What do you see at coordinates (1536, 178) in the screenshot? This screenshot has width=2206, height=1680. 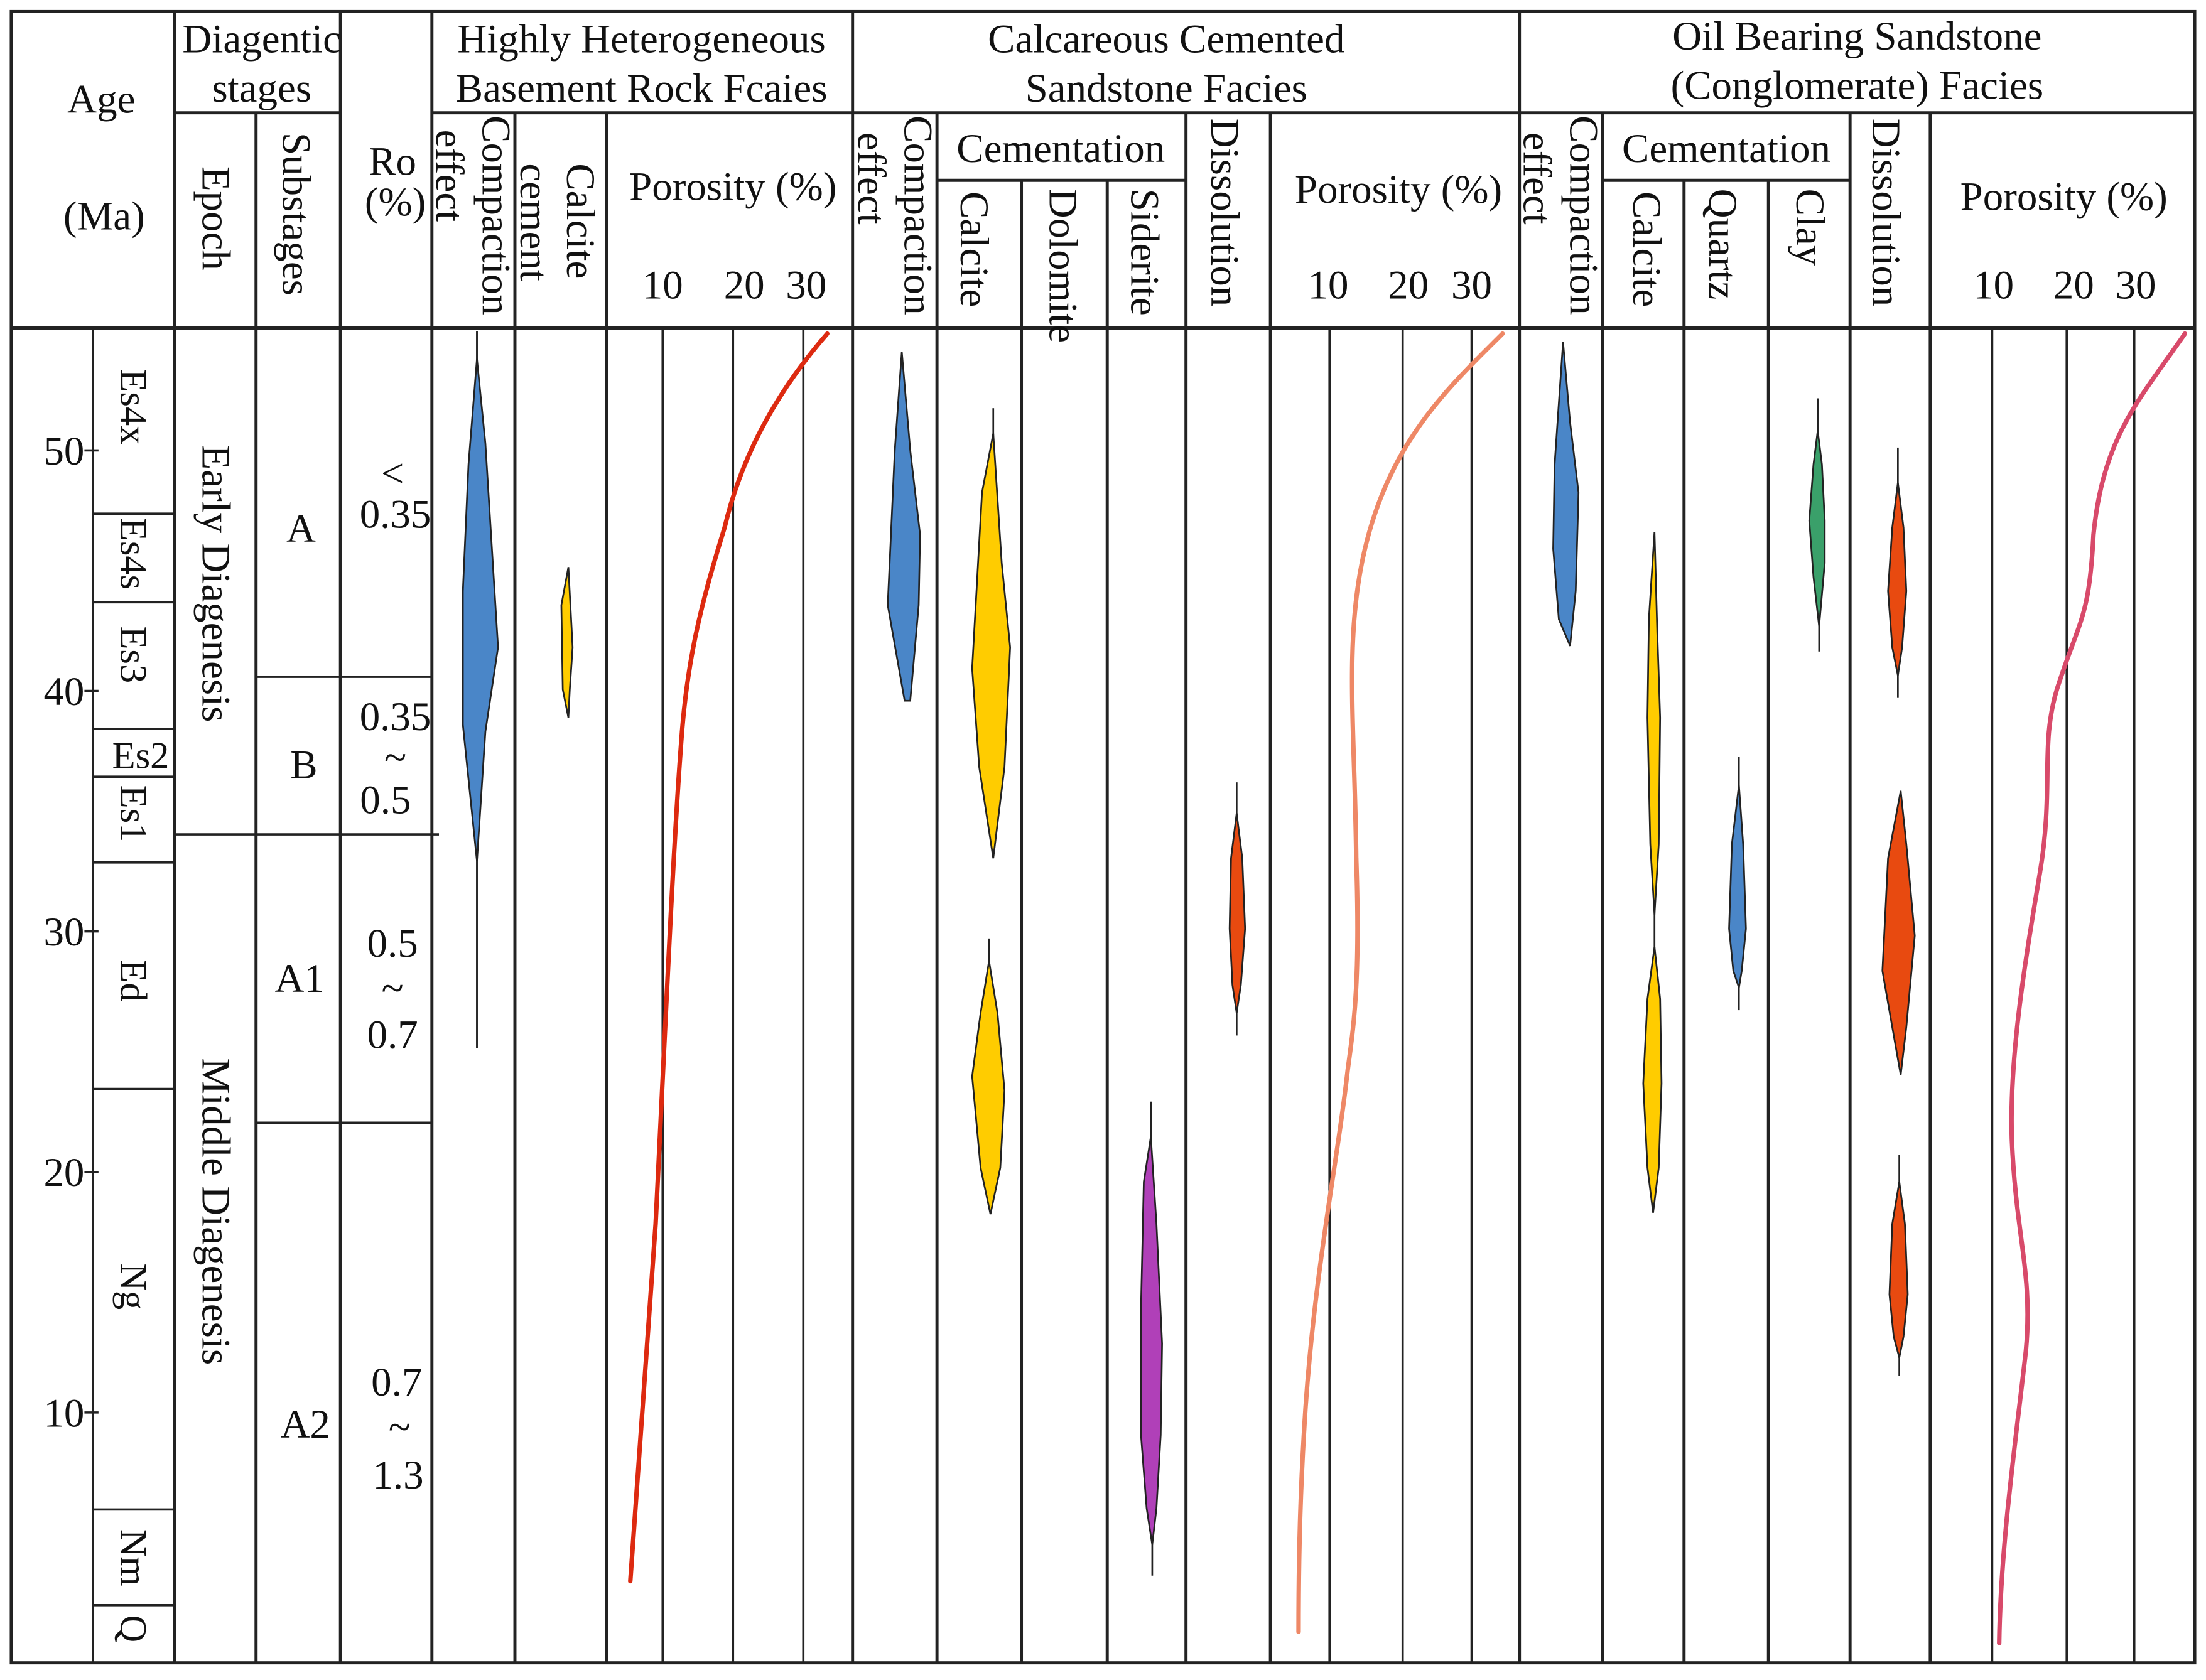 I see `f3-compaction-header-line2: effect` at bounding box center [1536, 178].